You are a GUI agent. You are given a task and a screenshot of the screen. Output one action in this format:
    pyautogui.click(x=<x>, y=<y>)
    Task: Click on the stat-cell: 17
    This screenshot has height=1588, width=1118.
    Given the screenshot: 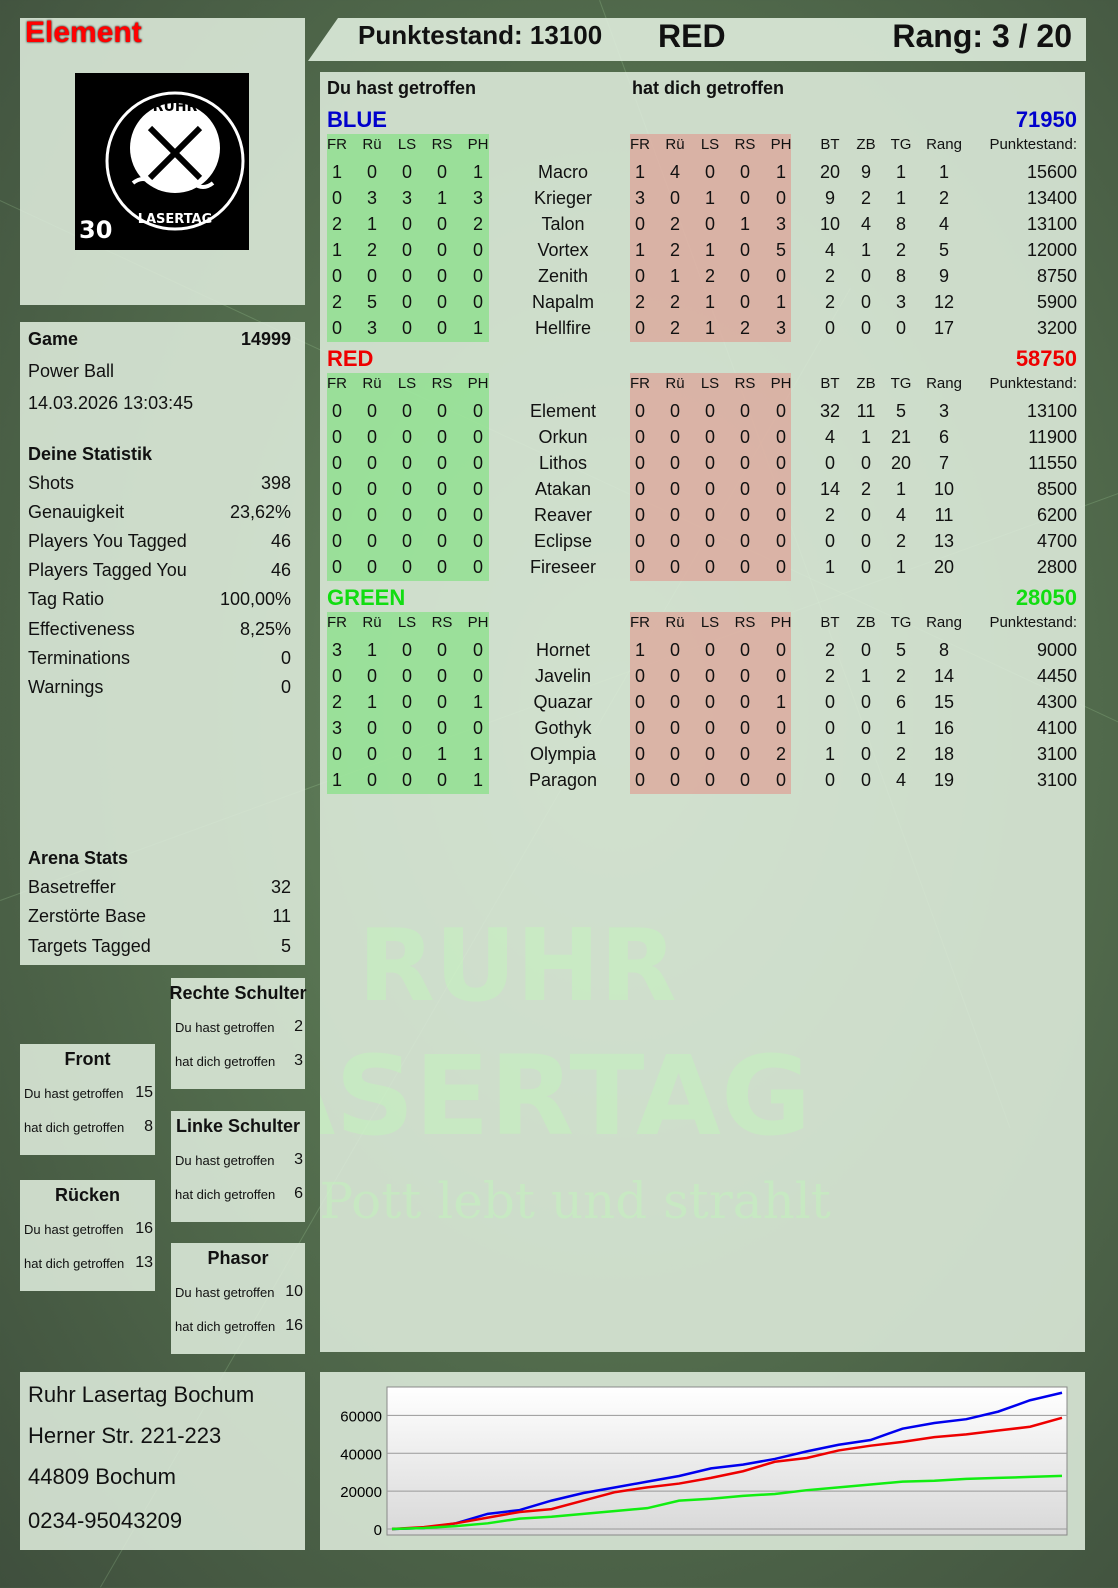 What is the action you would take?
    pyautogui.click(x=944, y=328)
    